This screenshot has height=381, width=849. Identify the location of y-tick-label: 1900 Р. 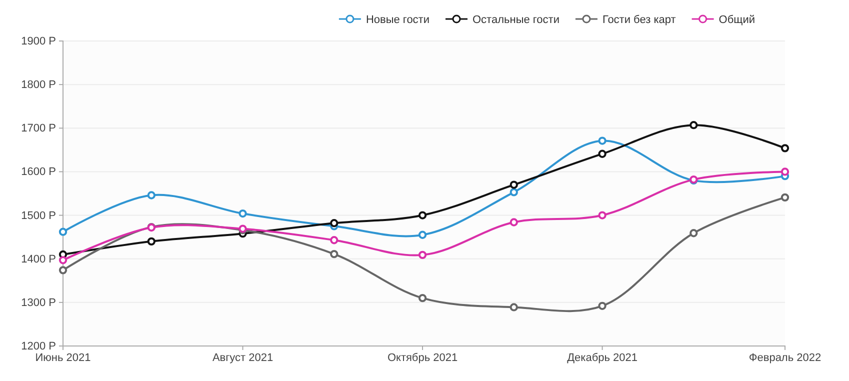
(38, 42).